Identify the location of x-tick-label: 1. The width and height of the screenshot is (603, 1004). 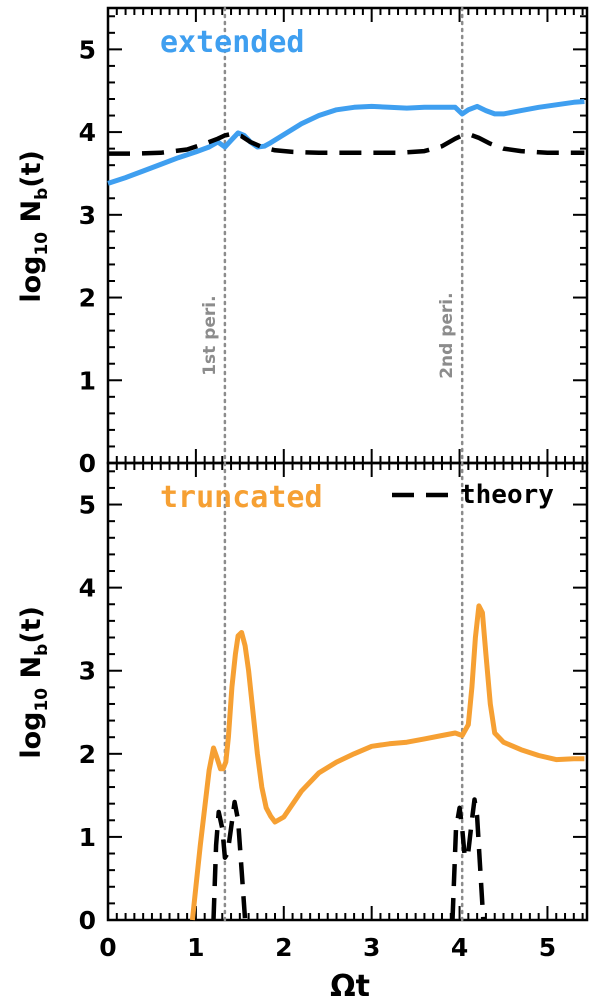
(195, 947).